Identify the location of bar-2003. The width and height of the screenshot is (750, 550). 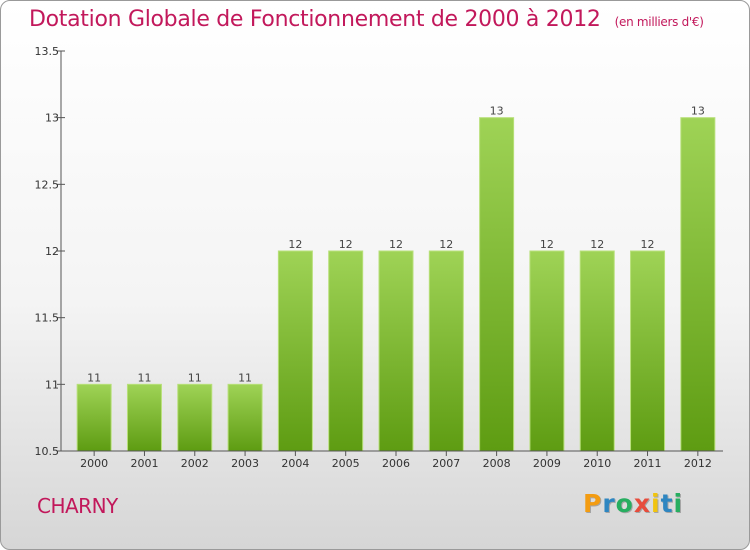
(245, 417).